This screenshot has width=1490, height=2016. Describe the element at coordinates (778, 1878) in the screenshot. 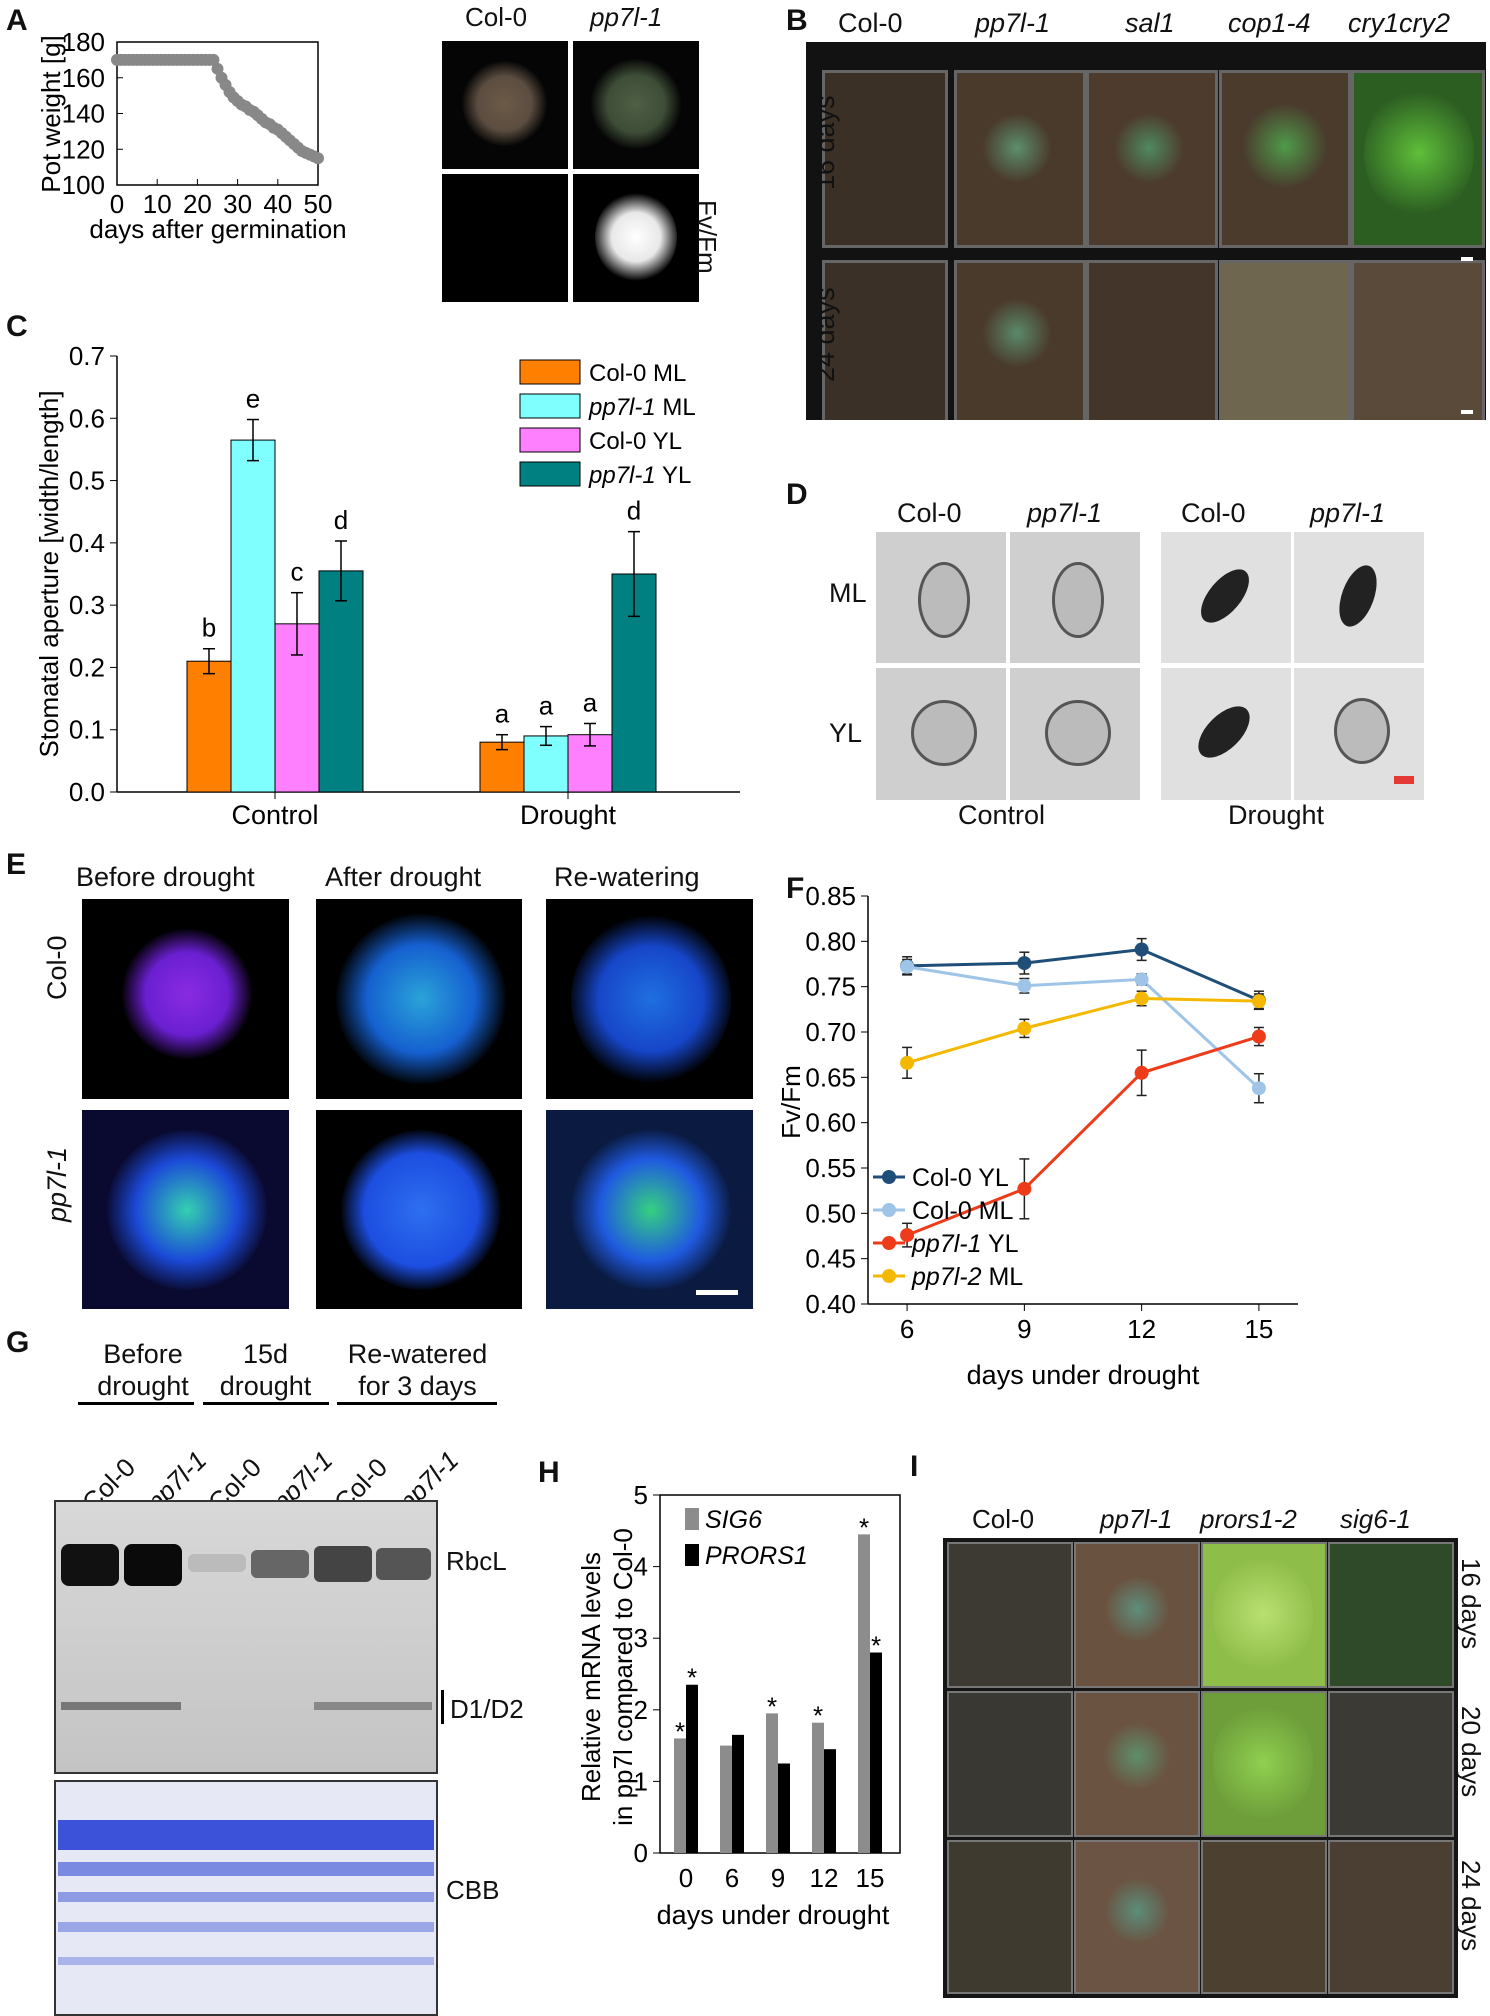

I see `h-xtick-label: 9` at that location.